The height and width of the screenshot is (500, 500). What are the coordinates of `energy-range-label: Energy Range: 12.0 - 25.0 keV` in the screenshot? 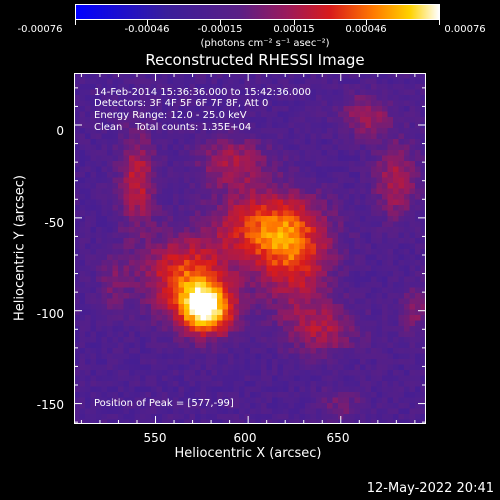 It's located at (170, 115).